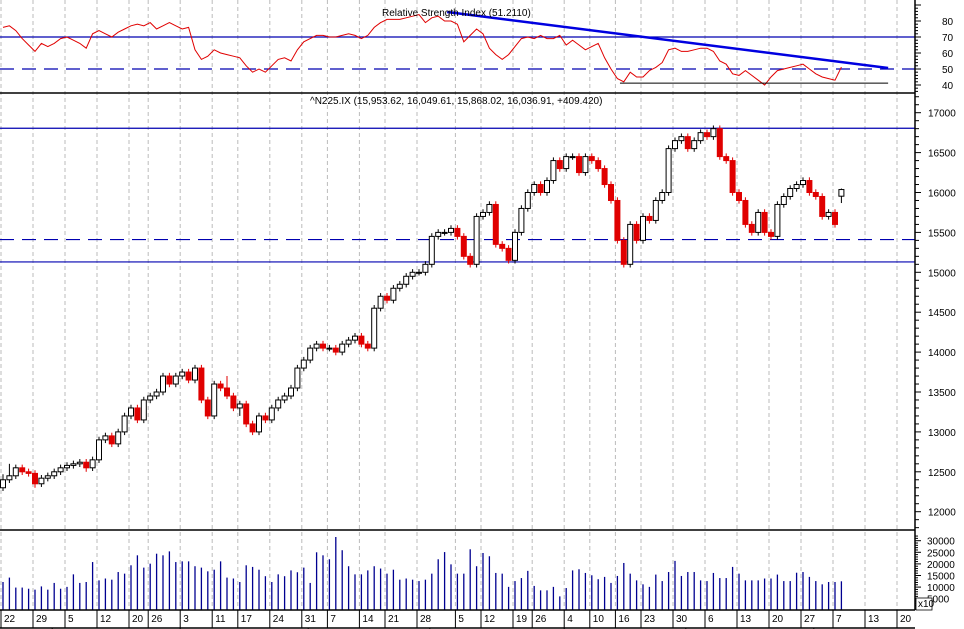  Describe the element at coordinates (311, 619) in the screenshot. I see `day-tick-label: 31` at that location.